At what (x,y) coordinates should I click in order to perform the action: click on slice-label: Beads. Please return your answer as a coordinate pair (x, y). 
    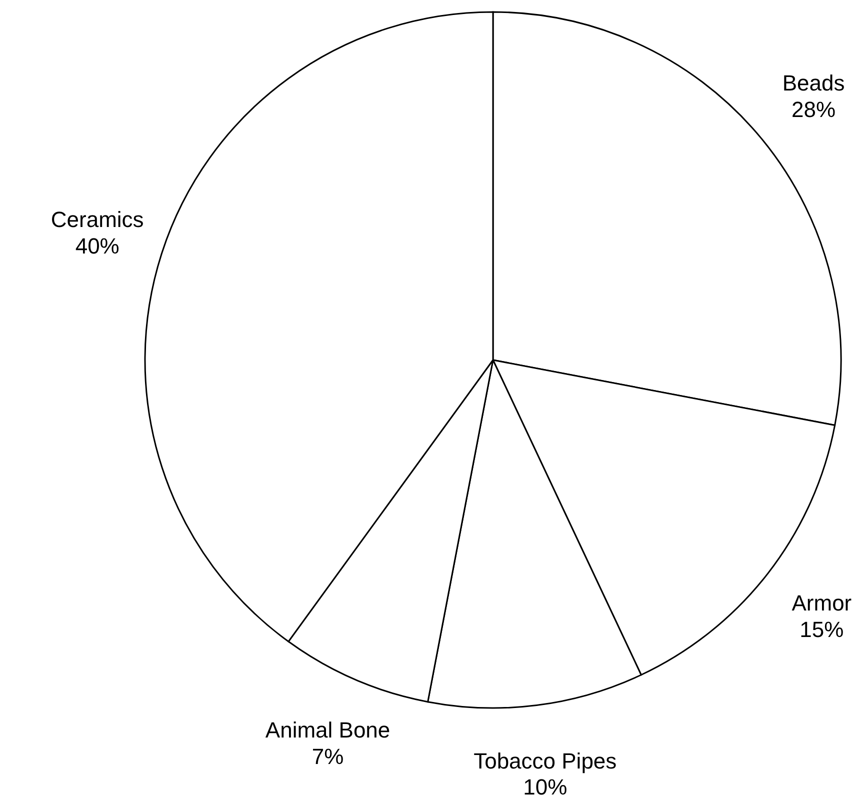
    Looking at the image, I should click on (813, 83).